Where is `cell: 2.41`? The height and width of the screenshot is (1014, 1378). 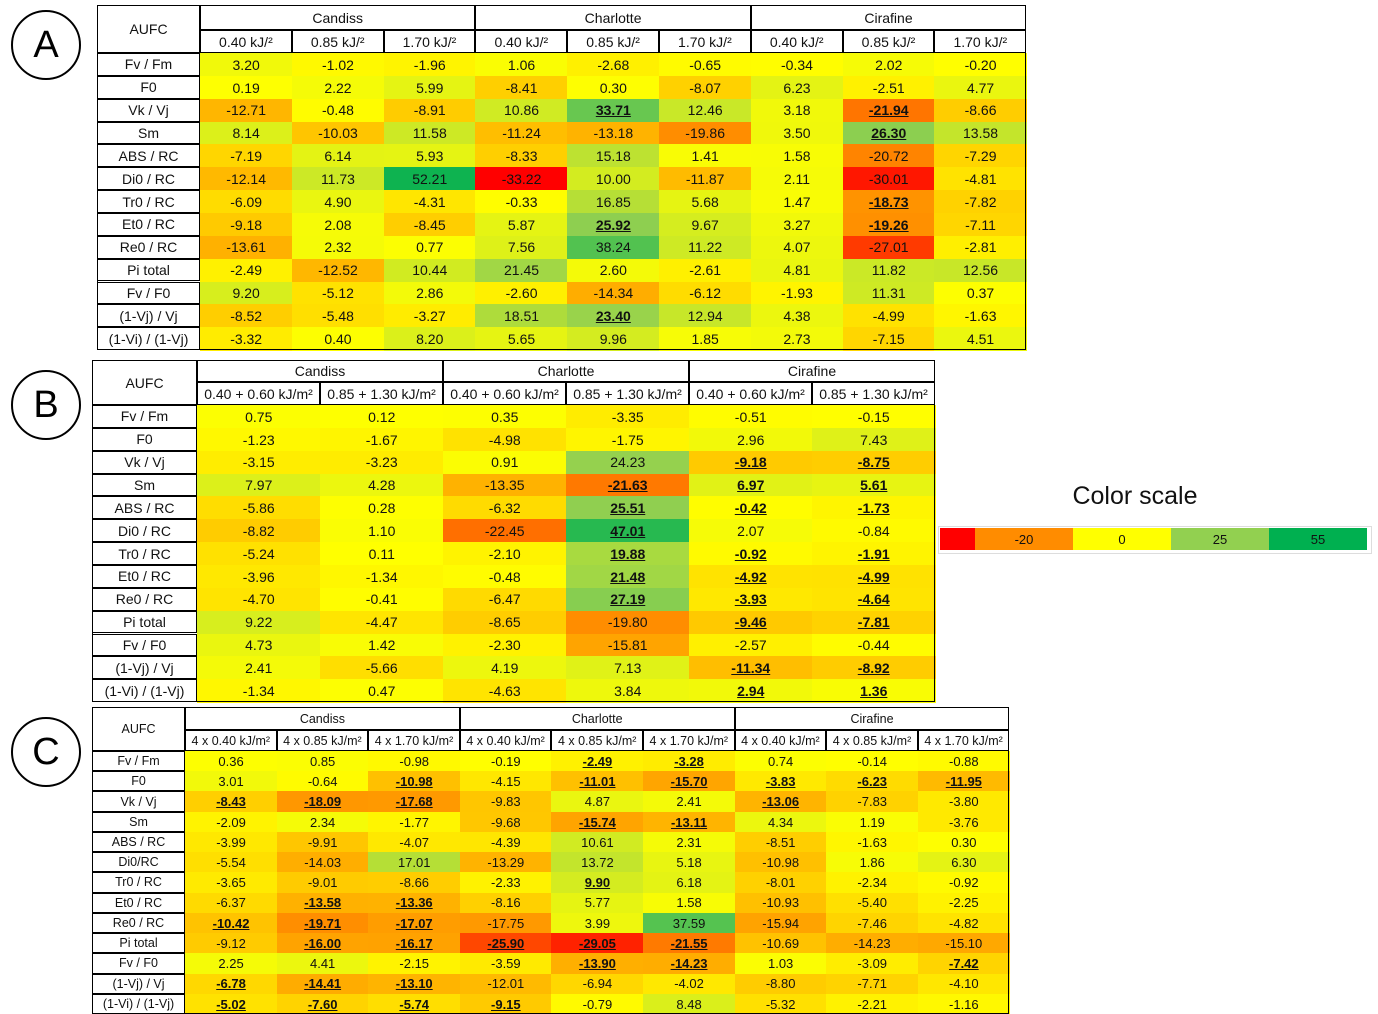 cell: 2.41 is located at coordinates (259, 668).